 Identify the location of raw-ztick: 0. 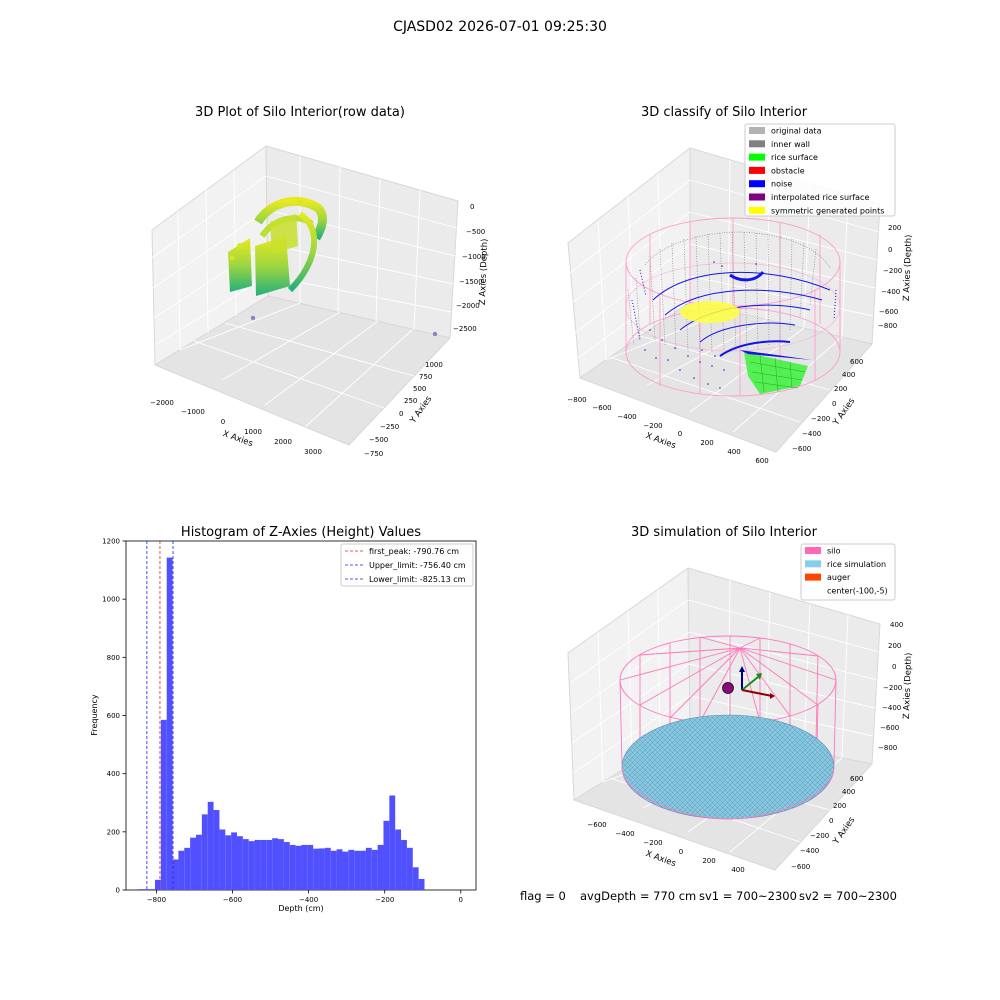
(472, 207).